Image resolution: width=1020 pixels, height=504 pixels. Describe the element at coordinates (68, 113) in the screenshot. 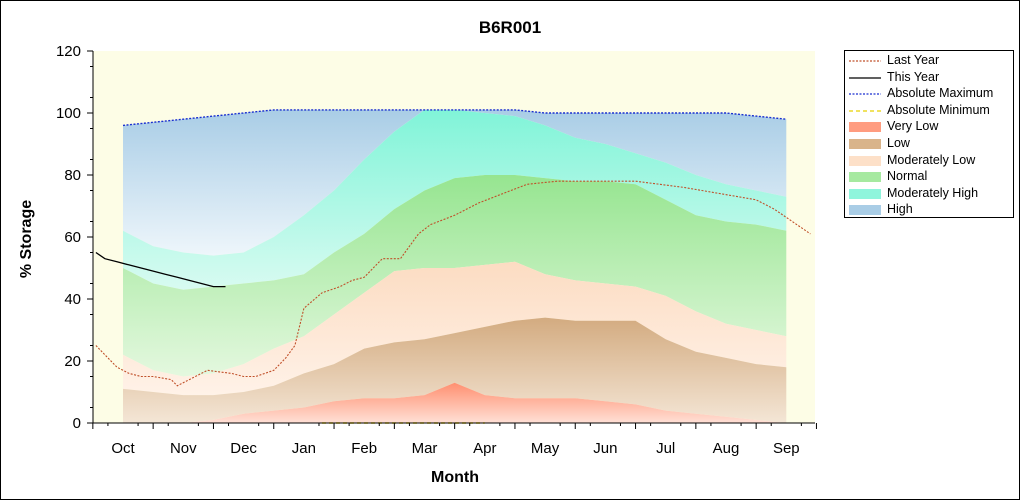

I see `y-tick-label: 100` at that location.